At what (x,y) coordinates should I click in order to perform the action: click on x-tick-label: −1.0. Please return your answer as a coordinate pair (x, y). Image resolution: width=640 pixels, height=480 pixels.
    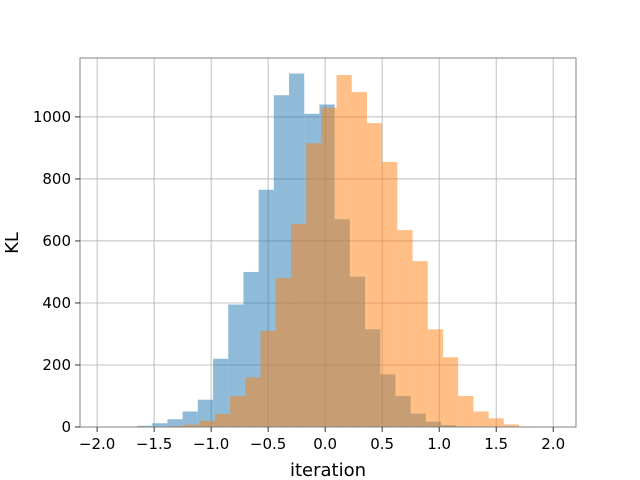
    Looking at the image, I should click on (211, 444).